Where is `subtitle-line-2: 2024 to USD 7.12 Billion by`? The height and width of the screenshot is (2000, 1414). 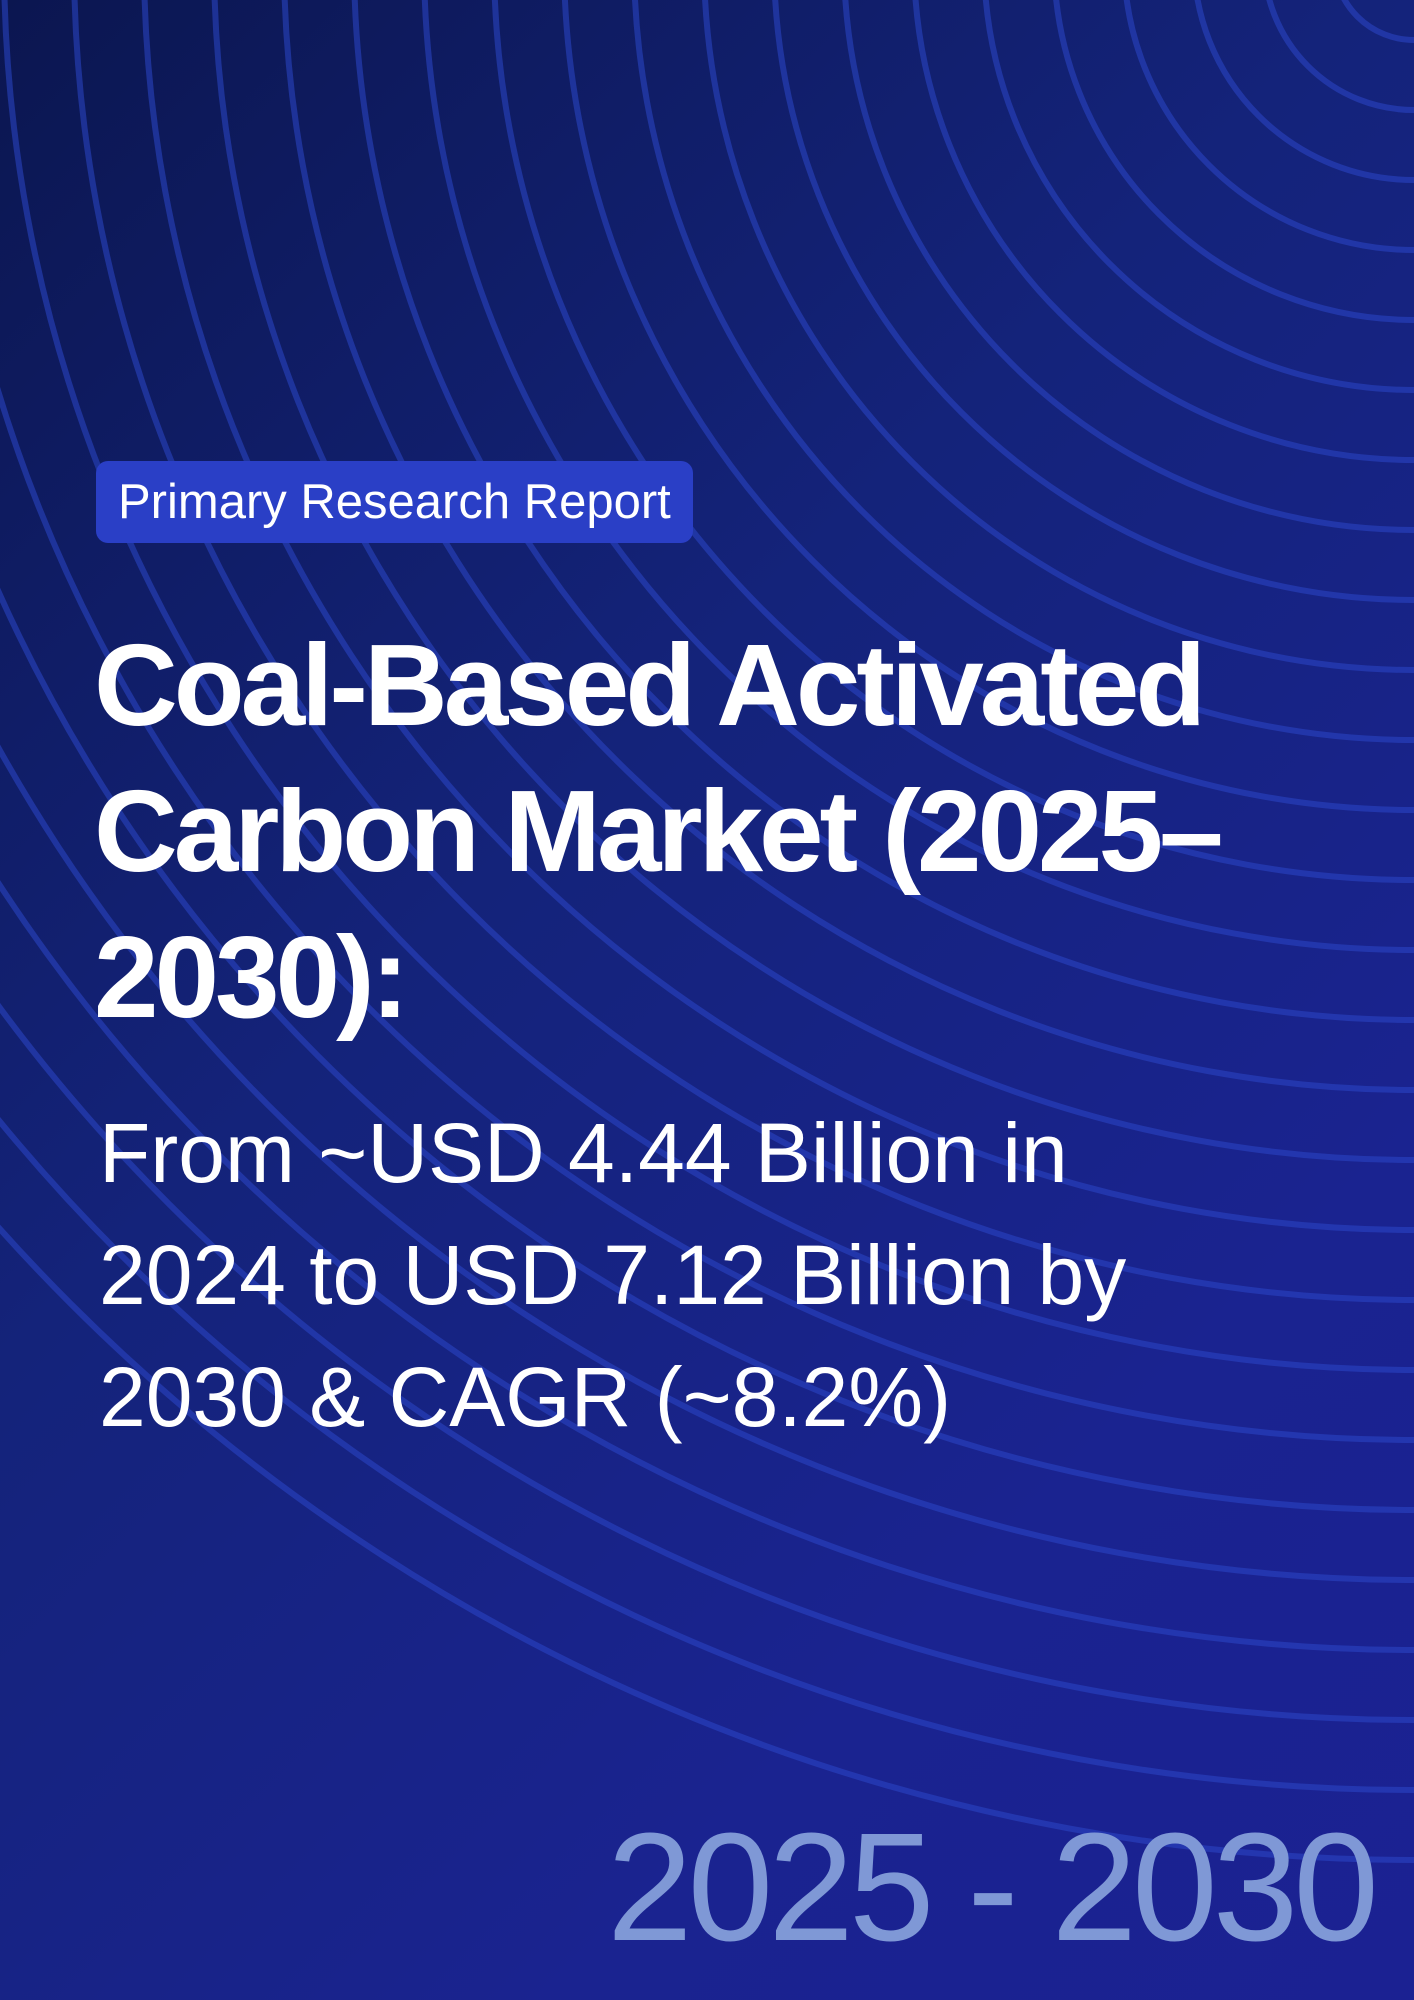
subtitle-line-2: 2024 to USD 7.12 Billion by is located at coordinates (613, 1275).